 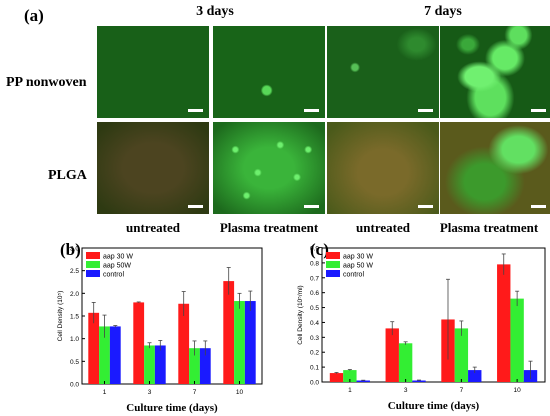 I want to click on caption-untreated-7d: untreated, so click(x=383, y=227).